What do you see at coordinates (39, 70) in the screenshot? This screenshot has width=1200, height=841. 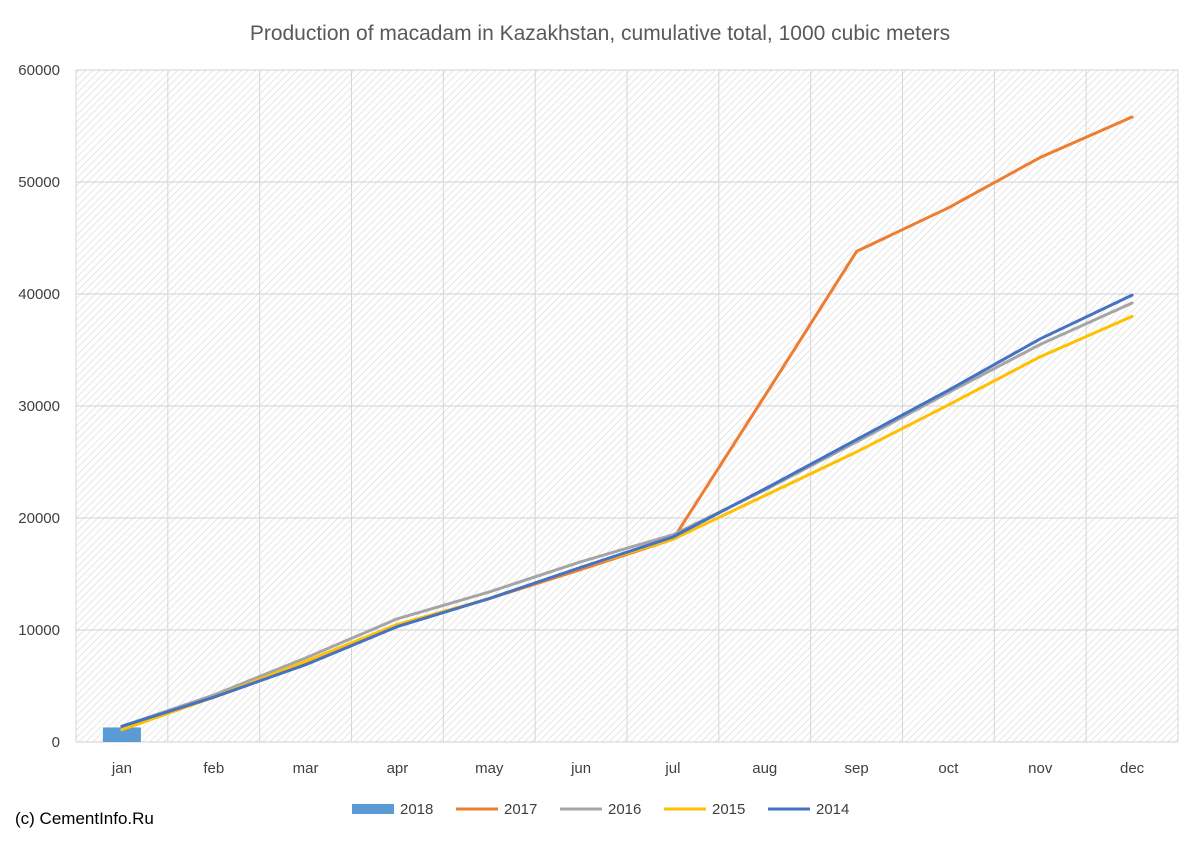 I see `y-tick-label: 60000` at bounding box center [39, 70].